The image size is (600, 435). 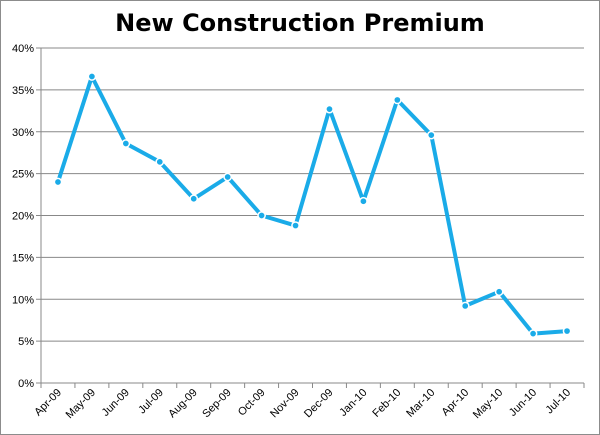 I want to click on chart-title: New Construction Premium, so click(x=300, y=23).